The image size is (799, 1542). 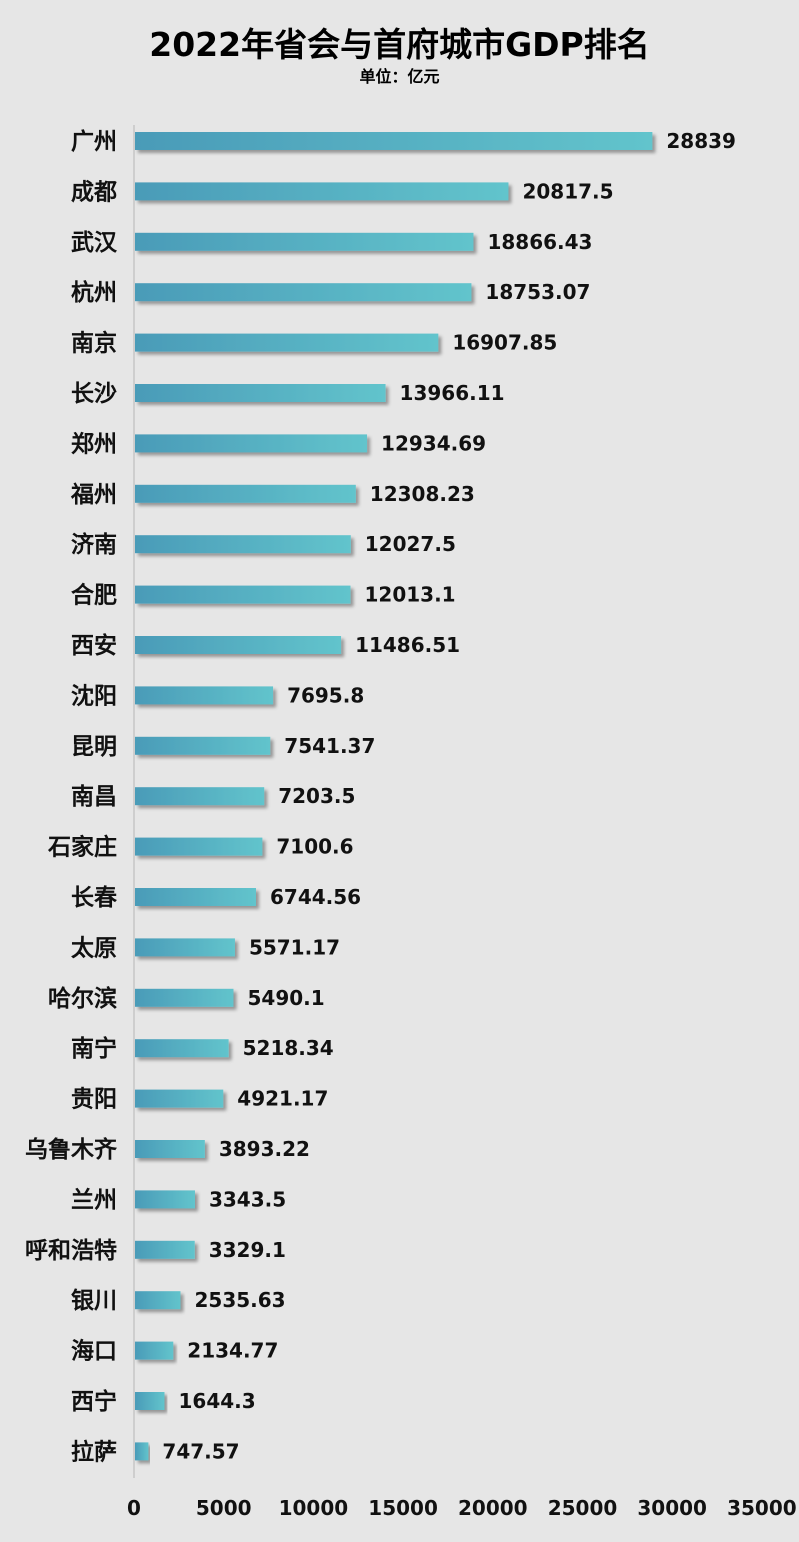 What do you see at coordinates (316, 796) in the screenshot?
I see `value-label: 7203.5` at bounding box center [316, 796].